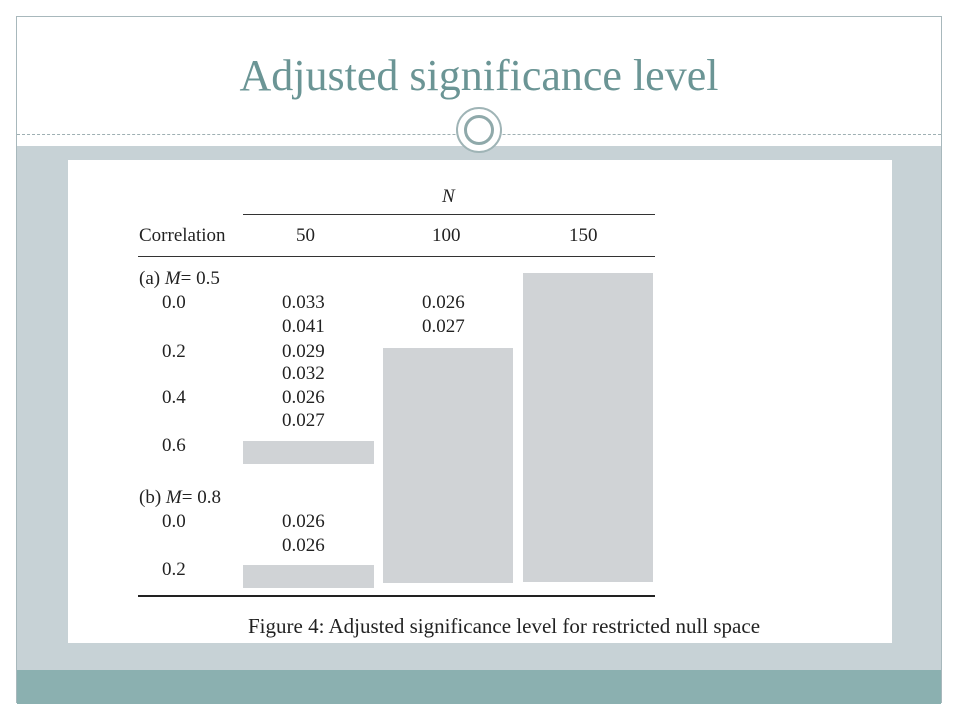 This screenshot has height=720, width=960. I want to click on section-b-label: (b) M= 0.8, so click(180, 497).